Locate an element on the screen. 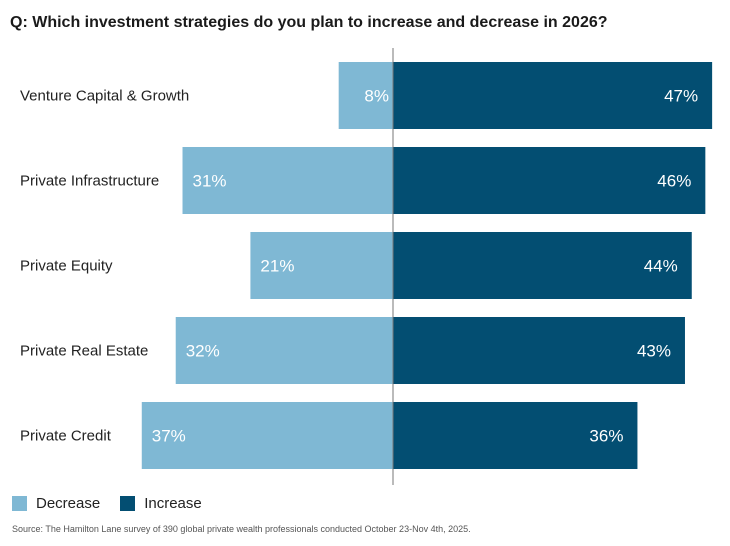 Image resolution: width=730 pixels, height=546 pixels. bar-increase-private-credit is located at coordinates (515, 435).